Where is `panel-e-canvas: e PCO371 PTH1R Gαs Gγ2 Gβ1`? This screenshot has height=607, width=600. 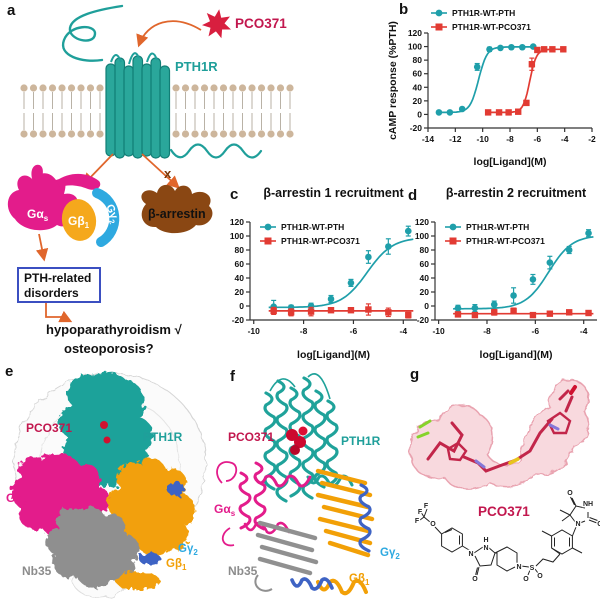
panel-e-canvas: e PCO371 PTH1R Gαs Gγ2 Gβ1 is located at coordinates (106, 481).